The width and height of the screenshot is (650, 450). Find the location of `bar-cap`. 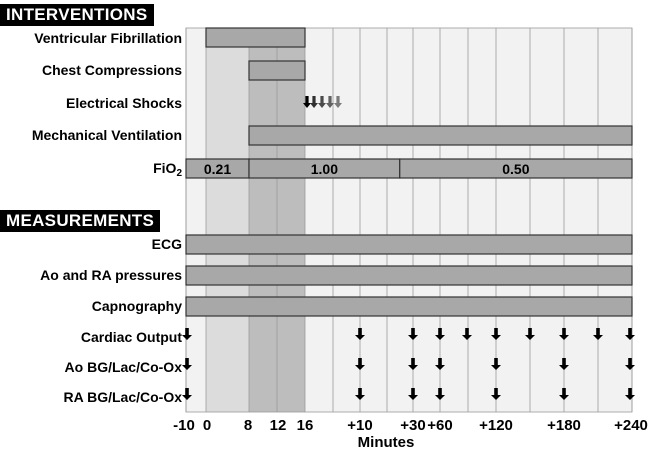

bar-cap is located at coordinates (409, 306).